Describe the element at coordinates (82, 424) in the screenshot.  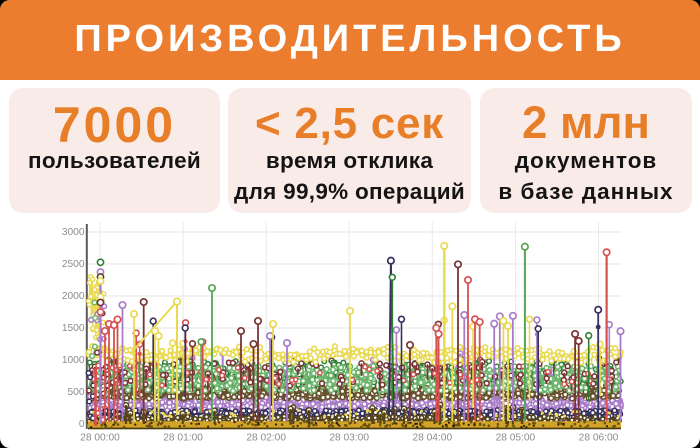
I see `svg-text: 0` at that location.